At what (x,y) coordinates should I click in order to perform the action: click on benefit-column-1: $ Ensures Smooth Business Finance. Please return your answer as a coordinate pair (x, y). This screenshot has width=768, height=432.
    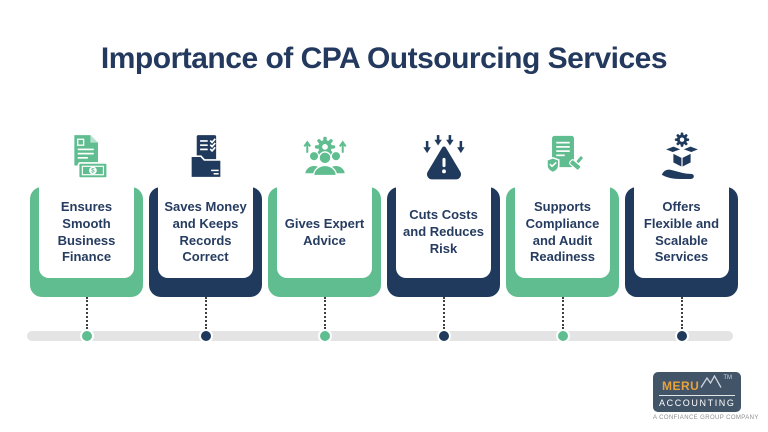
    Looking at the image, I should click on (86, 233).